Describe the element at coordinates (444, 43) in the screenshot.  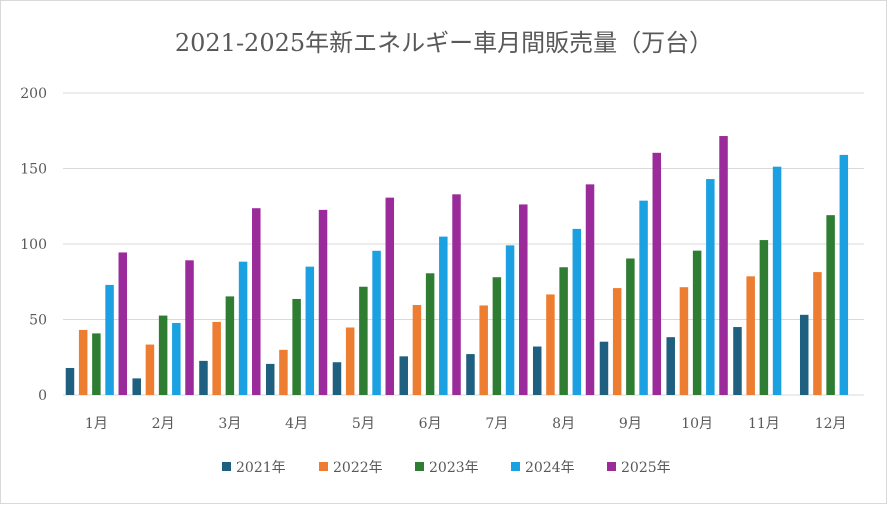
I see `chart-title: 2021-2025年新エネルギー車月間販売量（万台）` at that location.